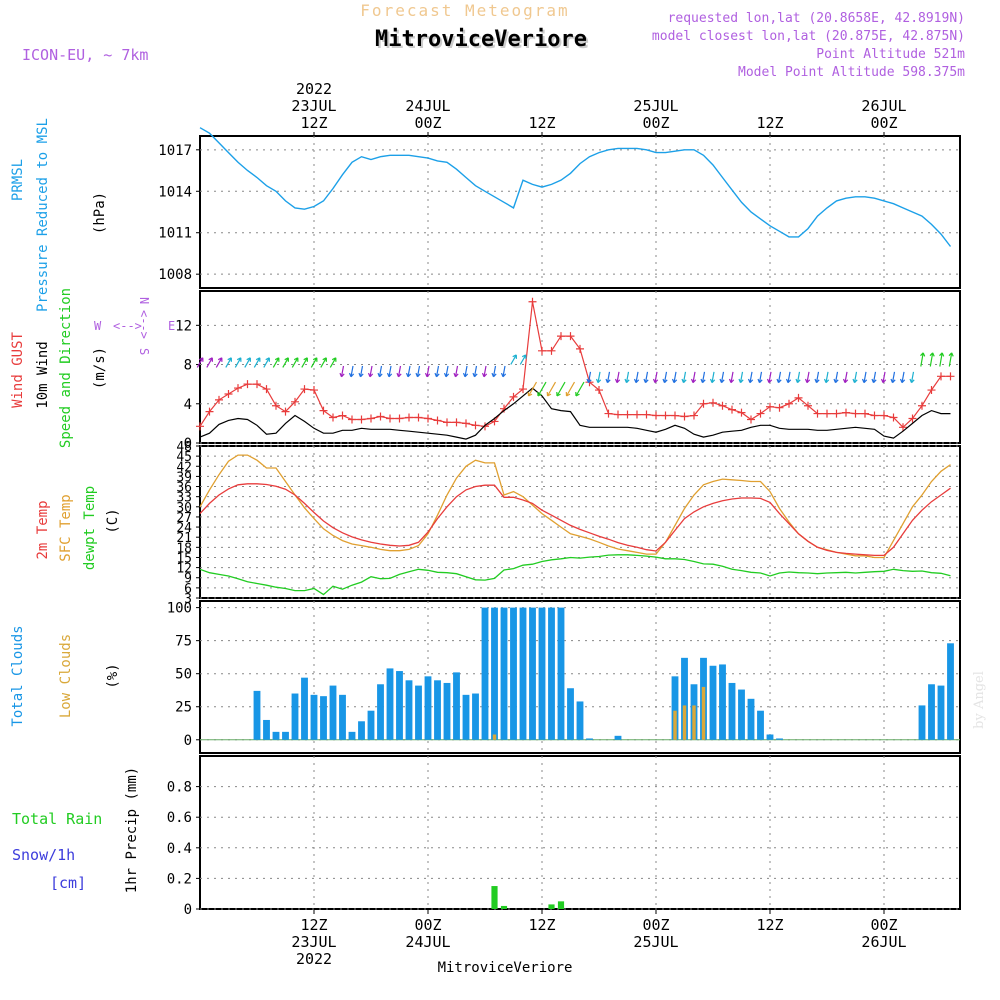 This screenshot has height=1000, width=1000. What do you see at coordinates (184, 518) in the screenshot?
I see `y-tick-label: 27` at bounding box center [184, 518].